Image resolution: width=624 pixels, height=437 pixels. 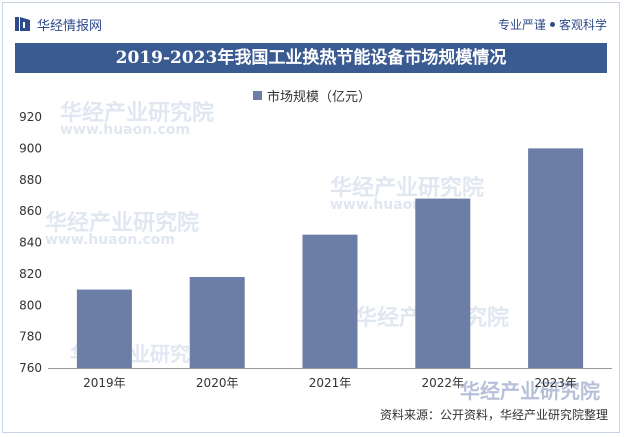 I want to click on legend-swatch, so click(x=257, y=95).